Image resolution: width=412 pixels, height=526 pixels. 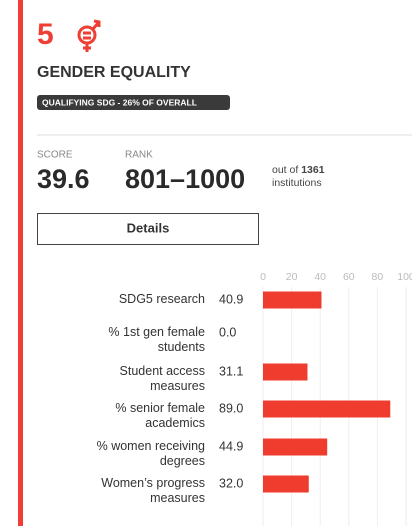 I want to click on badge, so click(x=133, y=102).